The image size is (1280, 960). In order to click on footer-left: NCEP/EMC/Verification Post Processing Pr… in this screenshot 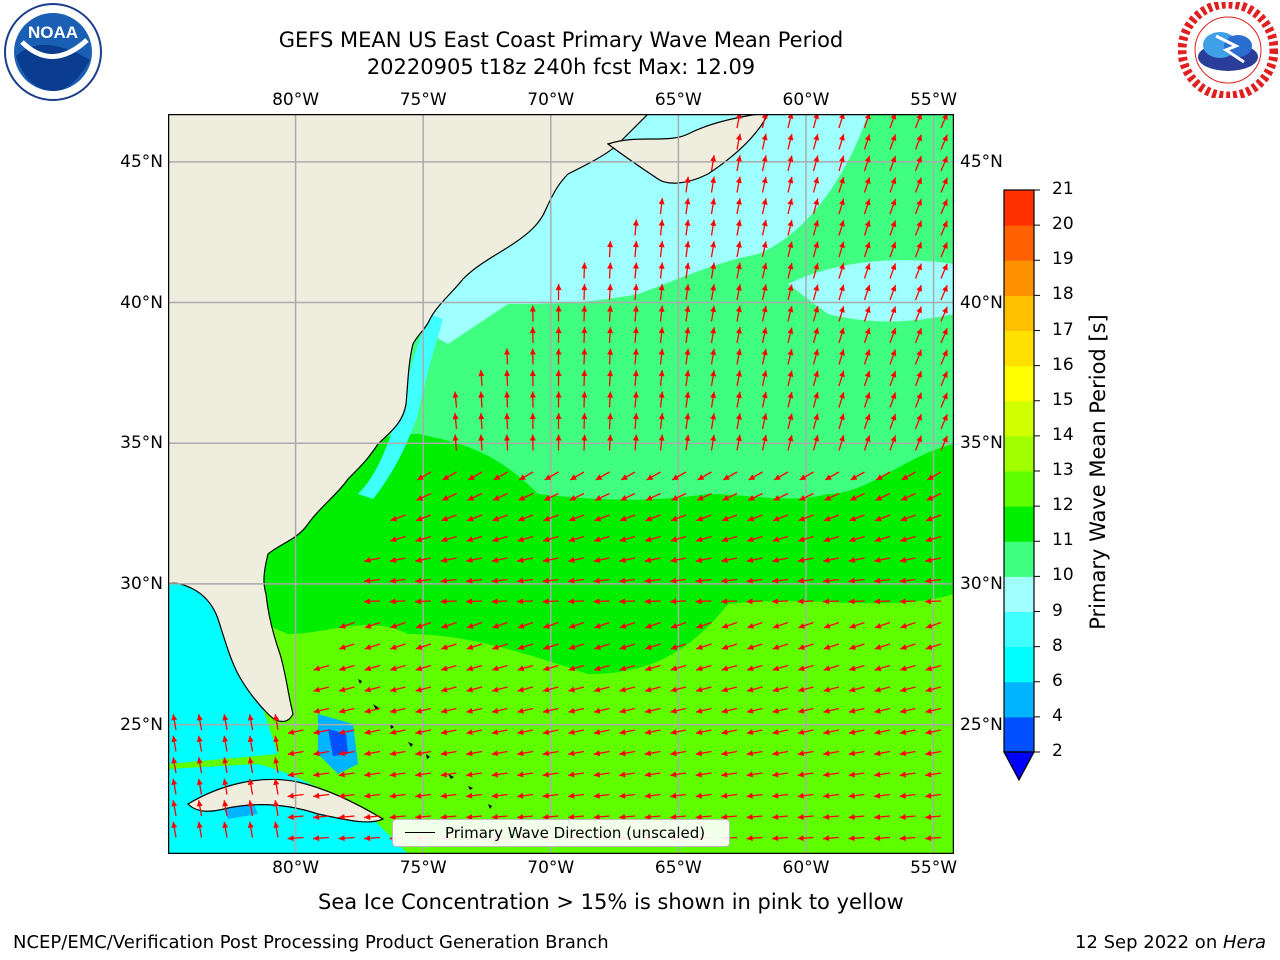, I will do `click(311, 942)`.